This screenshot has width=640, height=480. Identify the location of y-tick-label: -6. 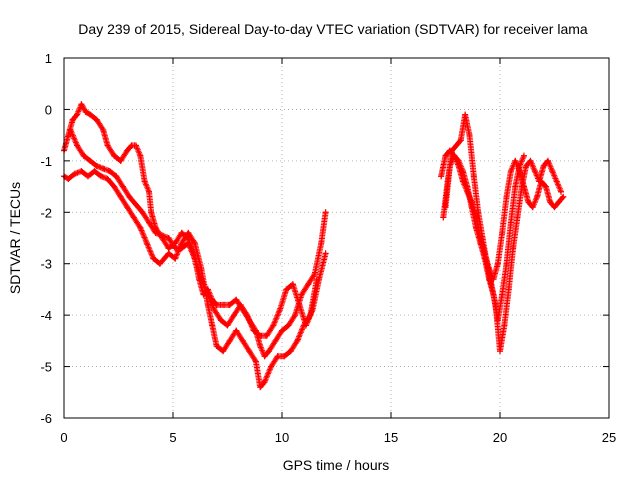
(46, 418).